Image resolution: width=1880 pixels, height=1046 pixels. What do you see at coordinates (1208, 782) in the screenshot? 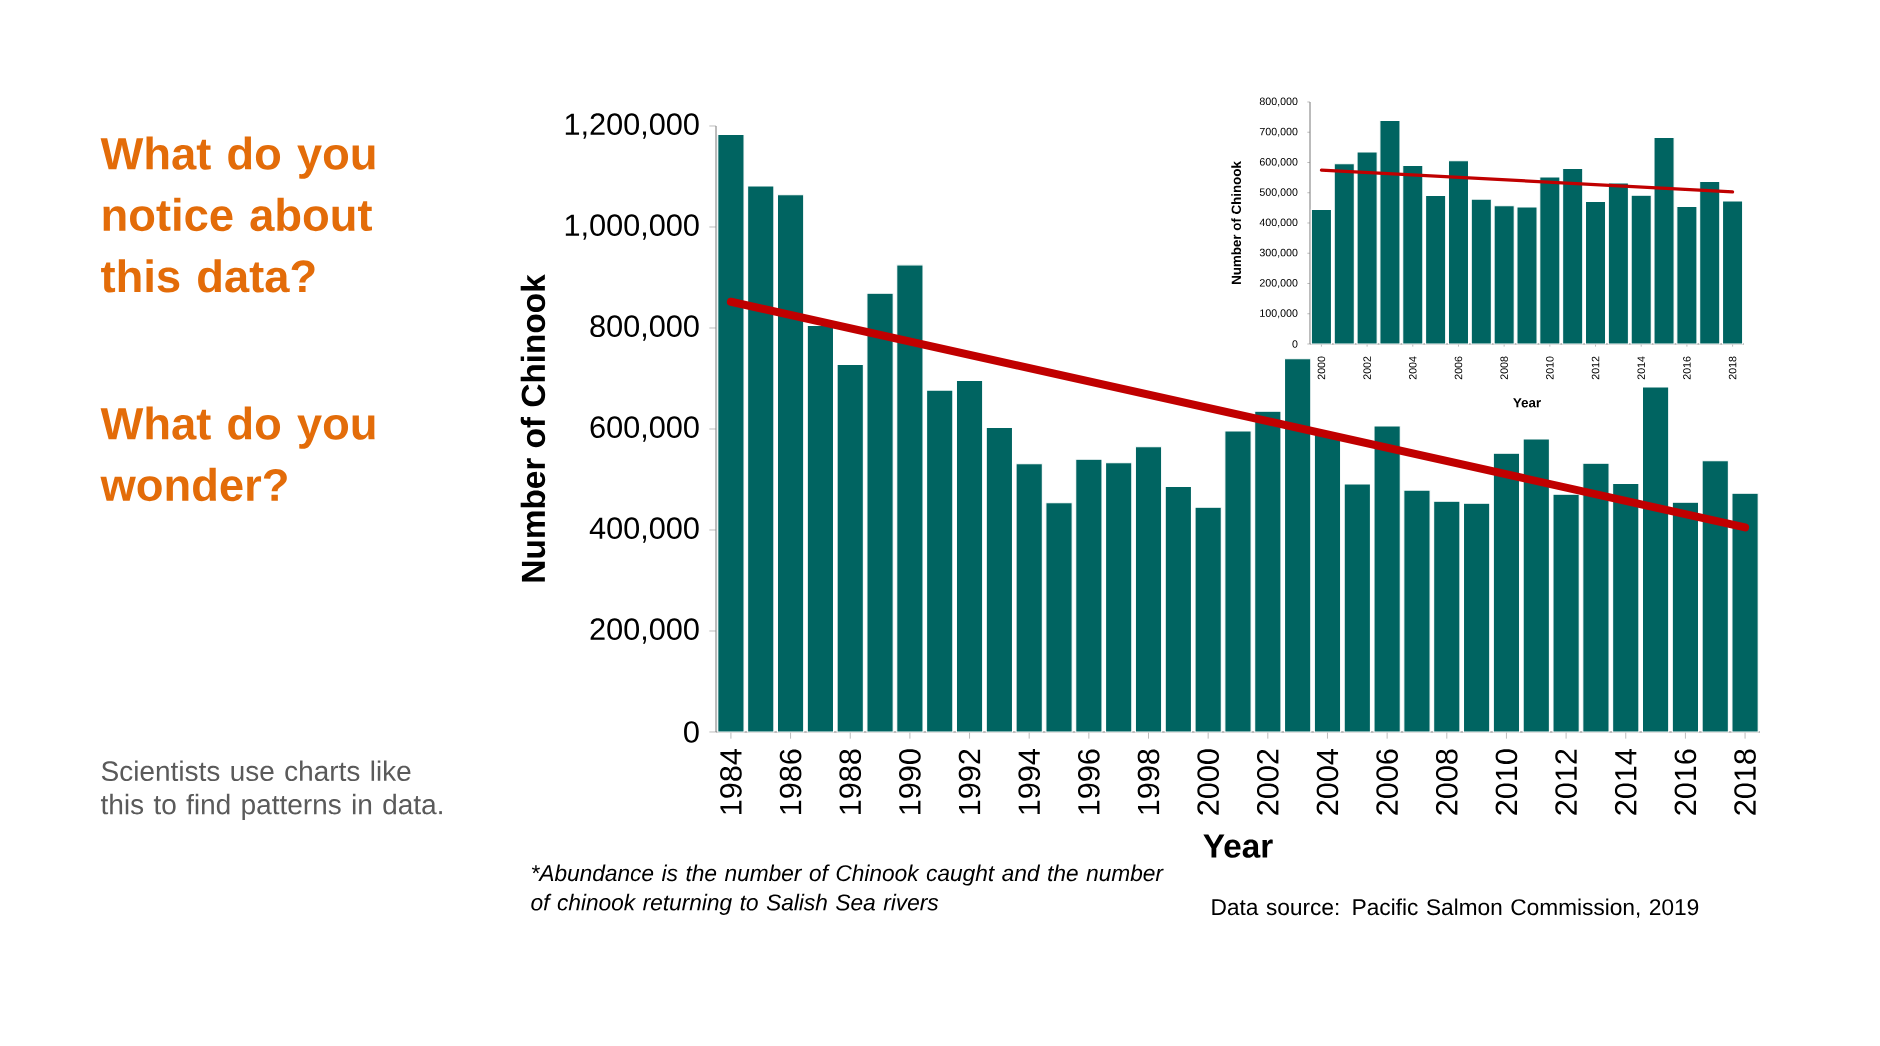
I see `x-tick-label: 2000` at bounding box center [1208, 782].